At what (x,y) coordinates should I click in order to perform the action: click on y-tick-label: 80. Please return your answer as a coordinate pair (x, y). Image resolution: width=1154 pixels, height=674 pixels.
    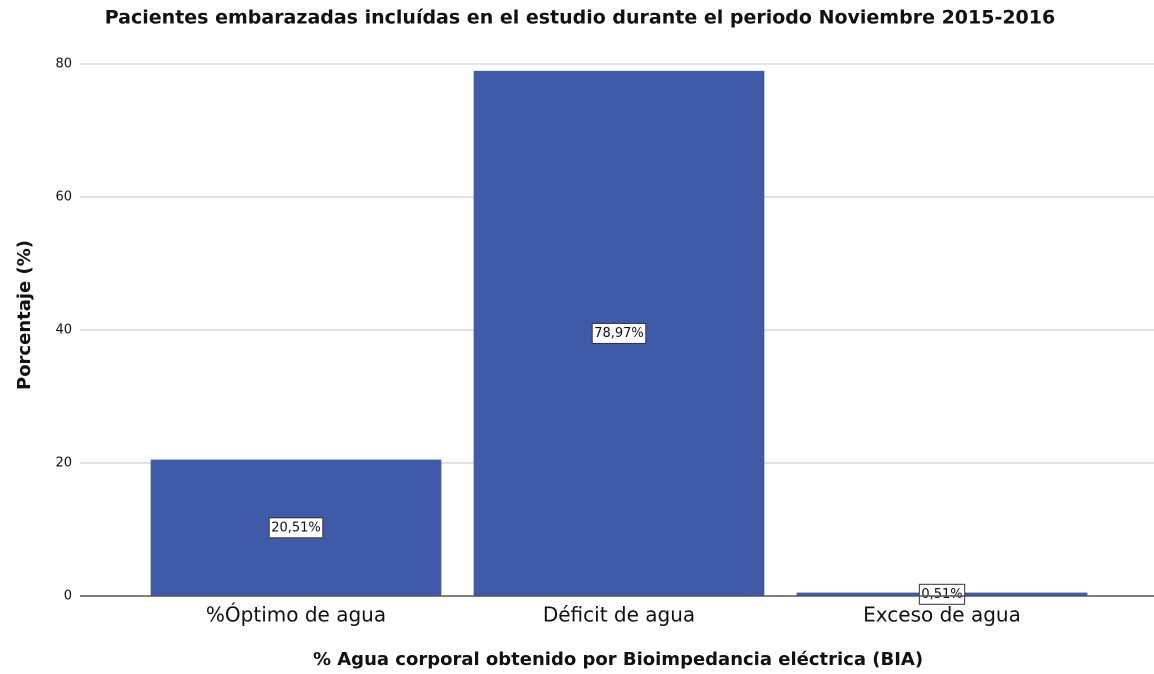
    Looking at the image, I should click on (63, 64).